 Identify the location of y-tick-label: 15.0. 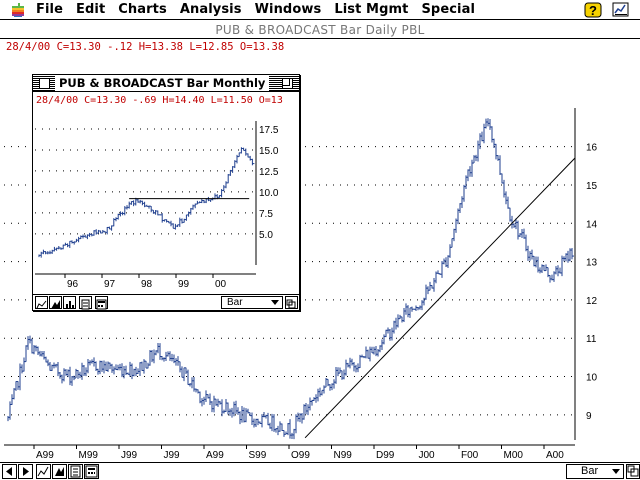
(269, 151).